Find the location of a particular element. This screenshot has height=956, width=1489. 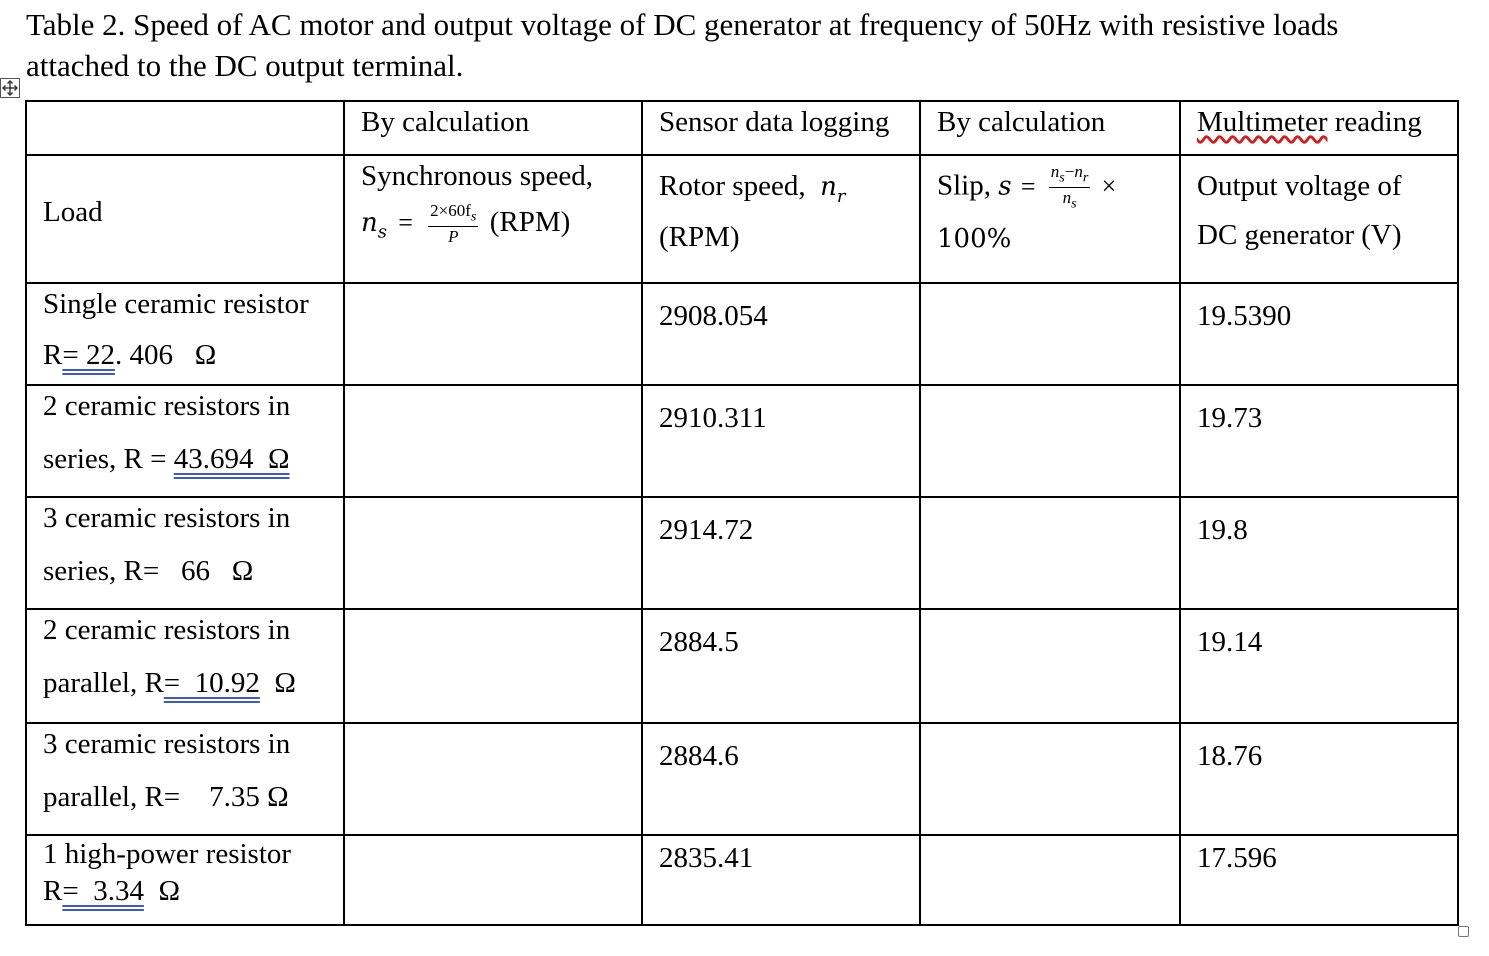

formula-fraction: 2×60fs P is located at coordinates (453, 224).